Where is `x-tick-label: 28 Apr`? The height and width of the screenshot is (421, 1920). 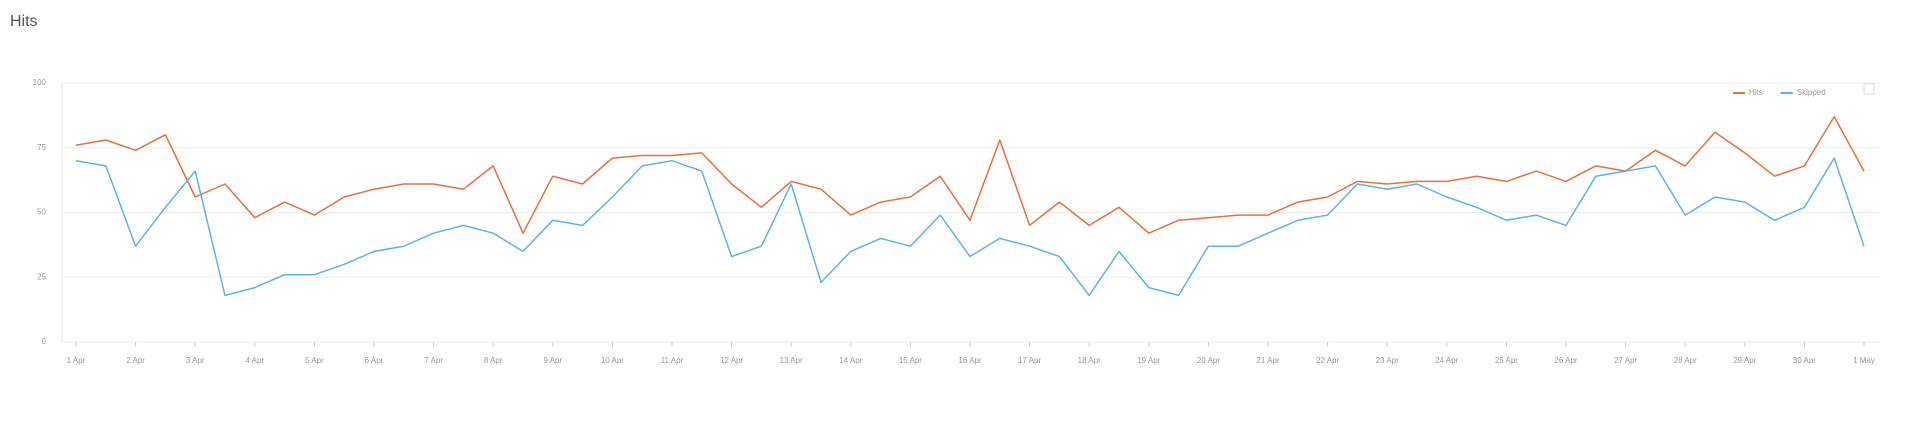
x-tick-label: 28 Apr is located at coordinates (1685, 360).